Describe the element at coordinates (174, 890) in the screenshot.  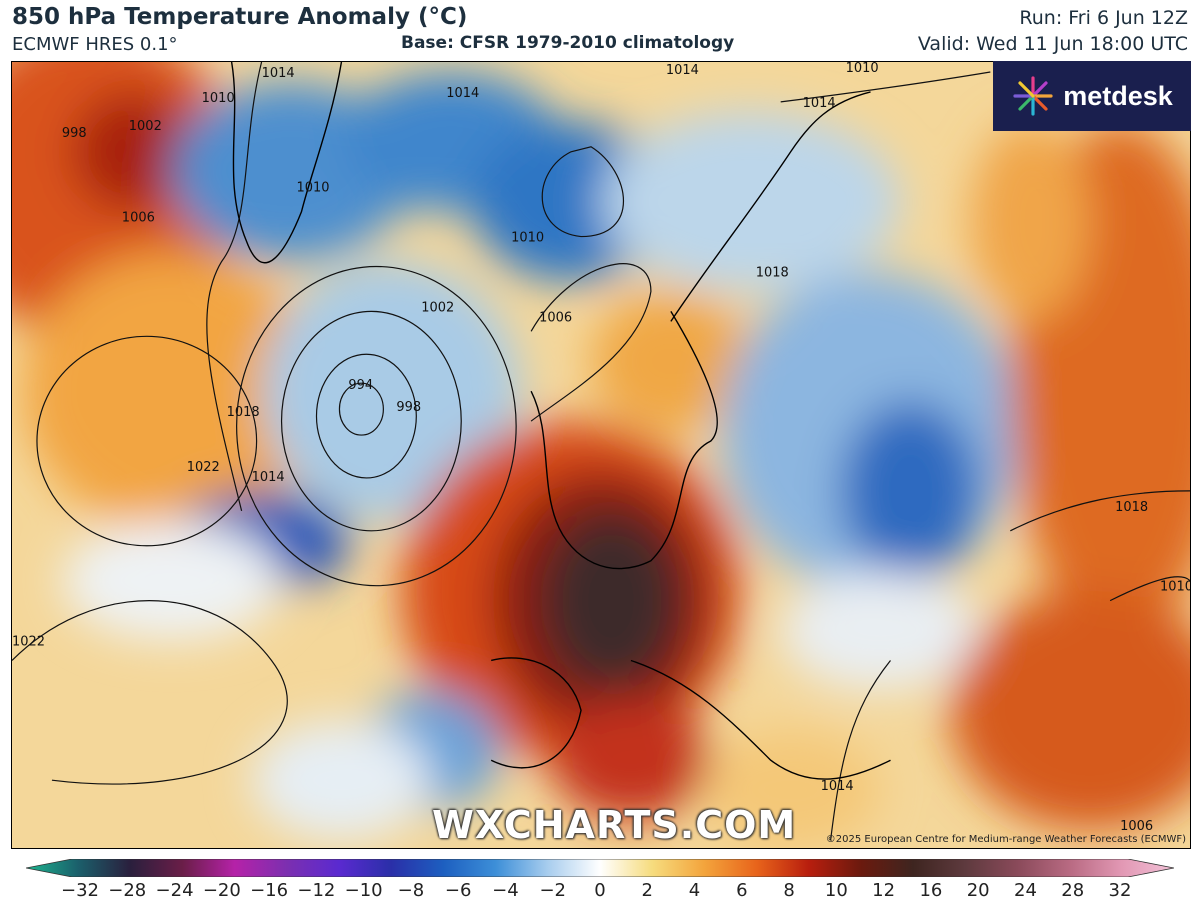
I see `colorbar-tick-label: −24` at that location.